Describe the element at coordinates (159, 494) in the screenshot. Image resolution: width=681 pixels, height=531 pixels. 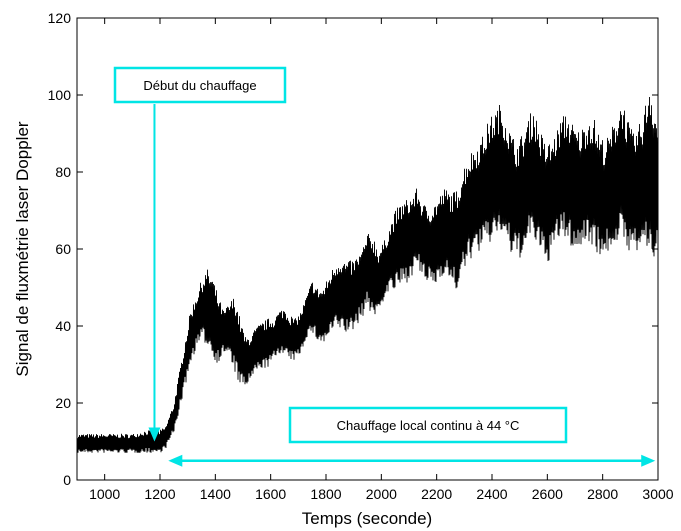
I see `x-tick-label: 1200` at that location.